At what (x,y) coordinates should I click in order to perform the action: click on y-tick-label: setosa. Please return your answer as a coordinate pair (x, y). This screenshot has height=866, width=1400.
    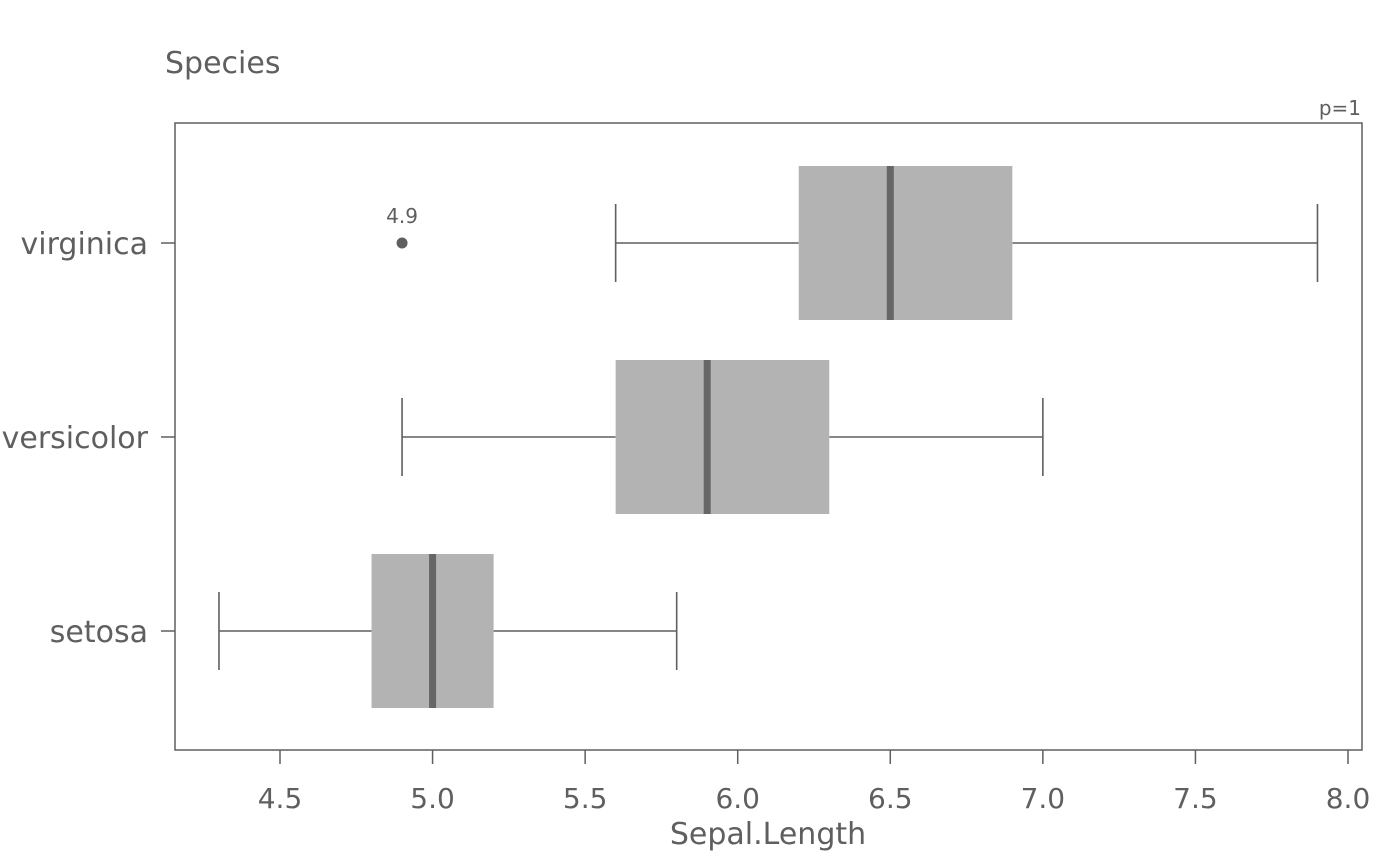
    Looking at the image, I should click on (99, 632).